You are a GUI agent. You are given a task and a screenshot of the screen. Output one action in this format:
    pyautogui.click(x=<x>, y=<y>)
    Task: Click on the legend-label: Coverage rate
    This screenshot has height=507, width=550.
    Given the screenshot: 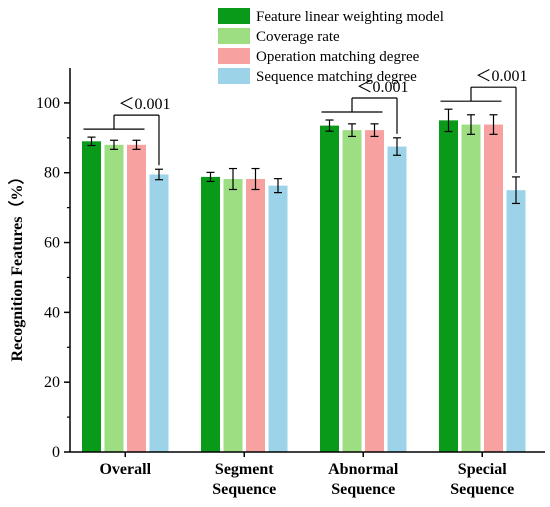 What is the action you would take?
    pyautogui.click(x=298, y=37)
    